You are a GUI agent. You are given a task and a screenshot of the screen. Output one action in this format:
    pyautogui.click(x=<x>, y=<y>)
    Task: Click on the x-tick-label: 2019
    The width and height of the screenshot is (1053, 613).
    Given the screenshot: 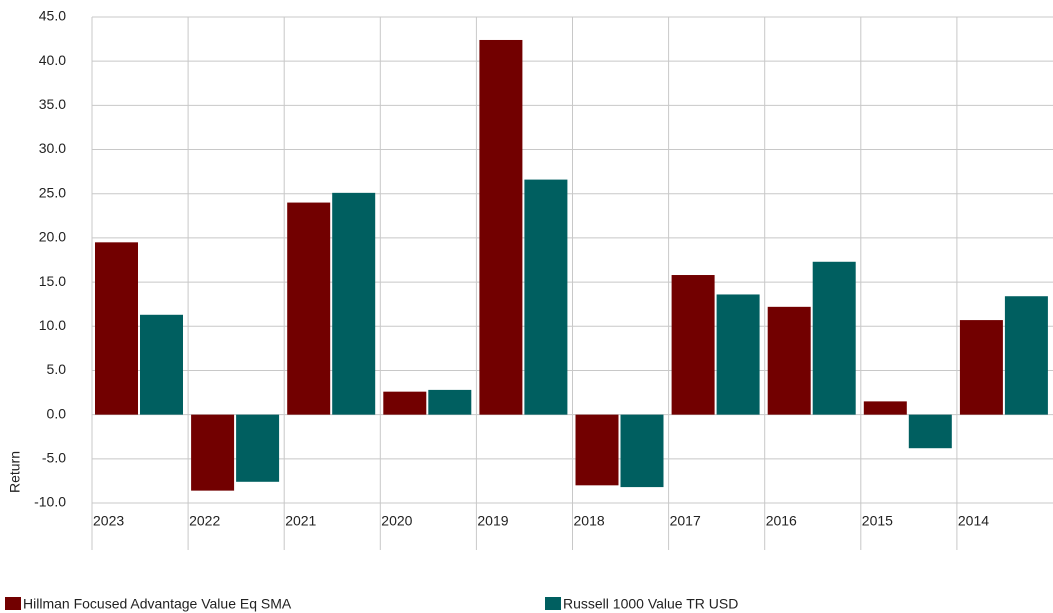 What is the action you would take?
    pyautogui.click(x=492, y=521)
    